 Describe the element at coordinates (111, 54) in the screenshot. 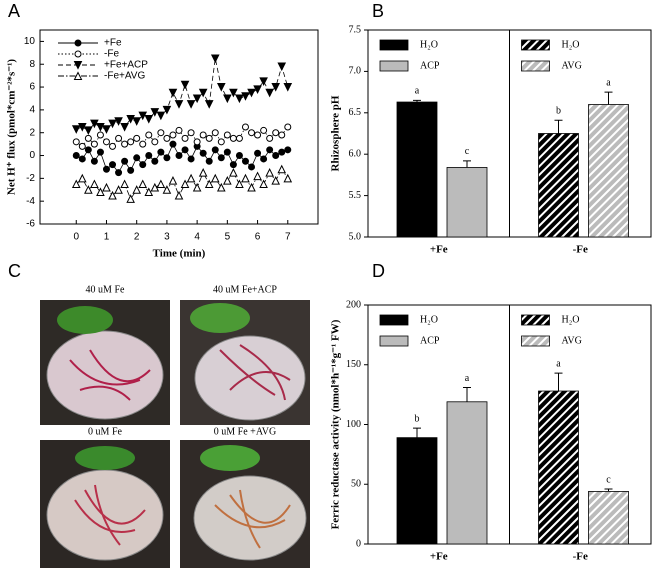

I see `legend-label: -Fe` at that location.